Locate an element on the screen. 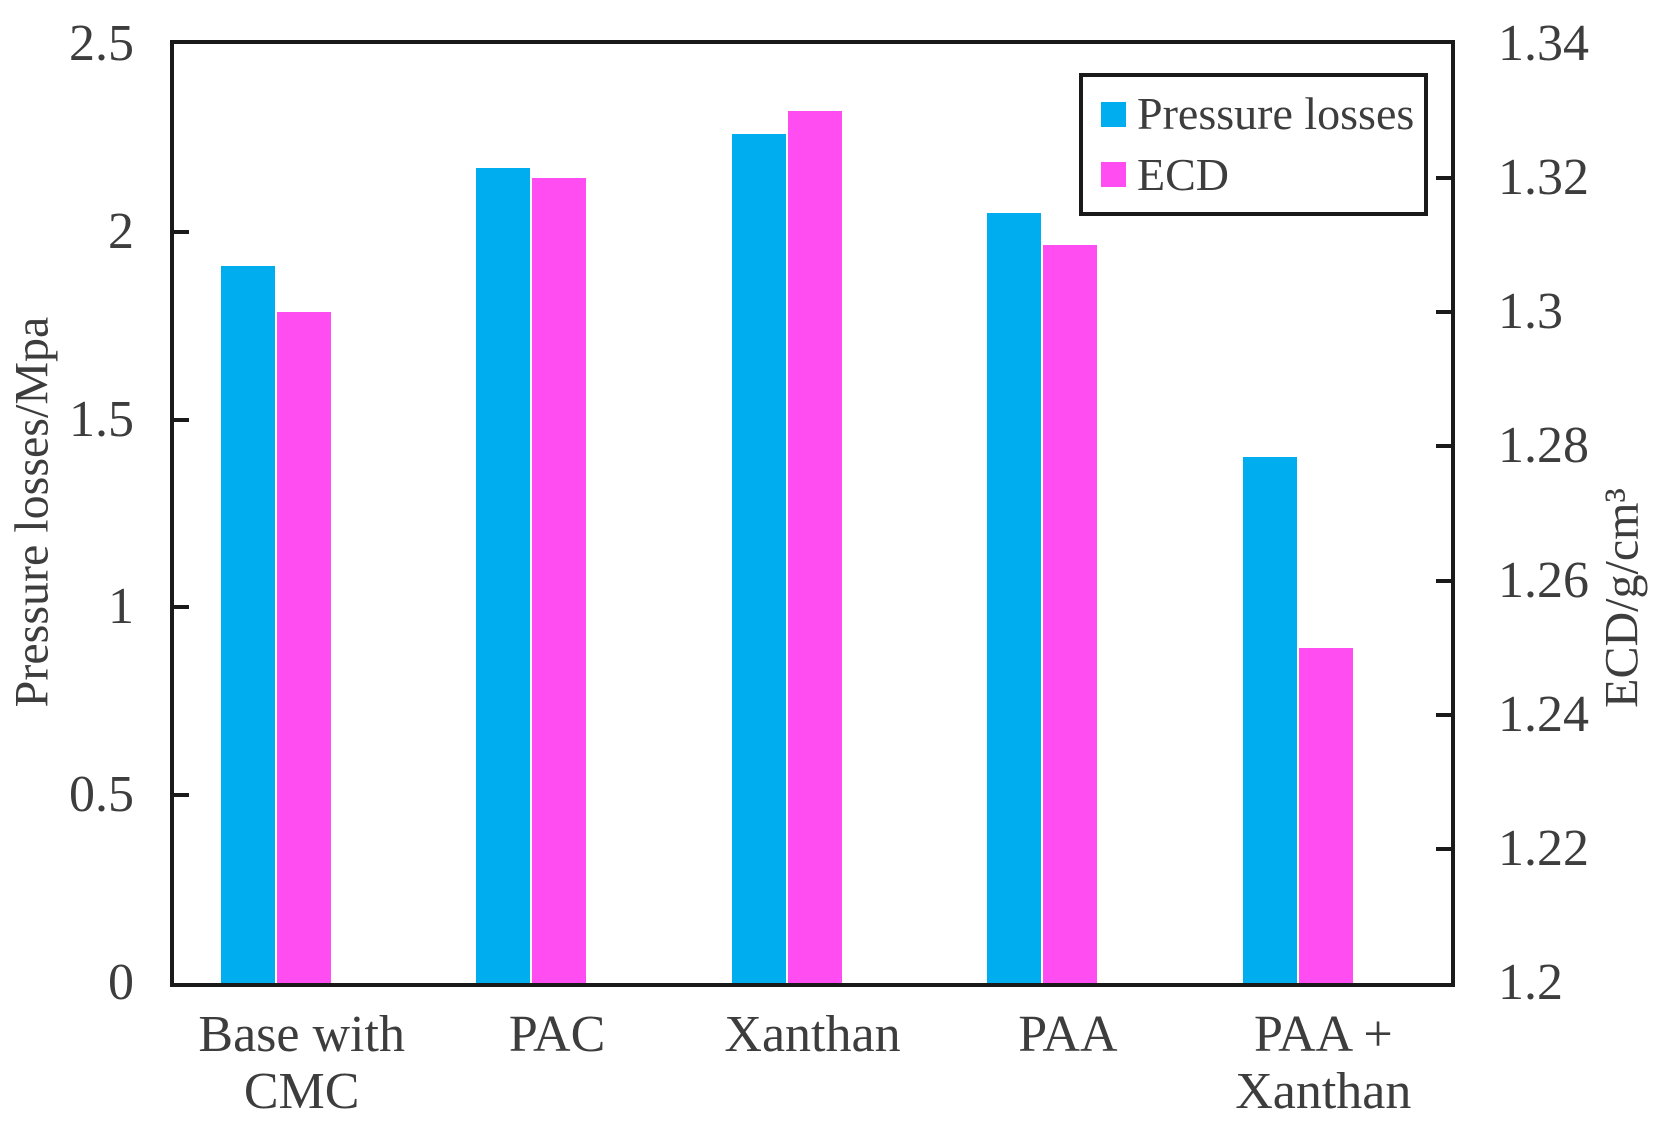 The height and width of the screenshot is (1121, 1660). right-axis-tick-label: 1.32 is located at coordinates (1543, 178).